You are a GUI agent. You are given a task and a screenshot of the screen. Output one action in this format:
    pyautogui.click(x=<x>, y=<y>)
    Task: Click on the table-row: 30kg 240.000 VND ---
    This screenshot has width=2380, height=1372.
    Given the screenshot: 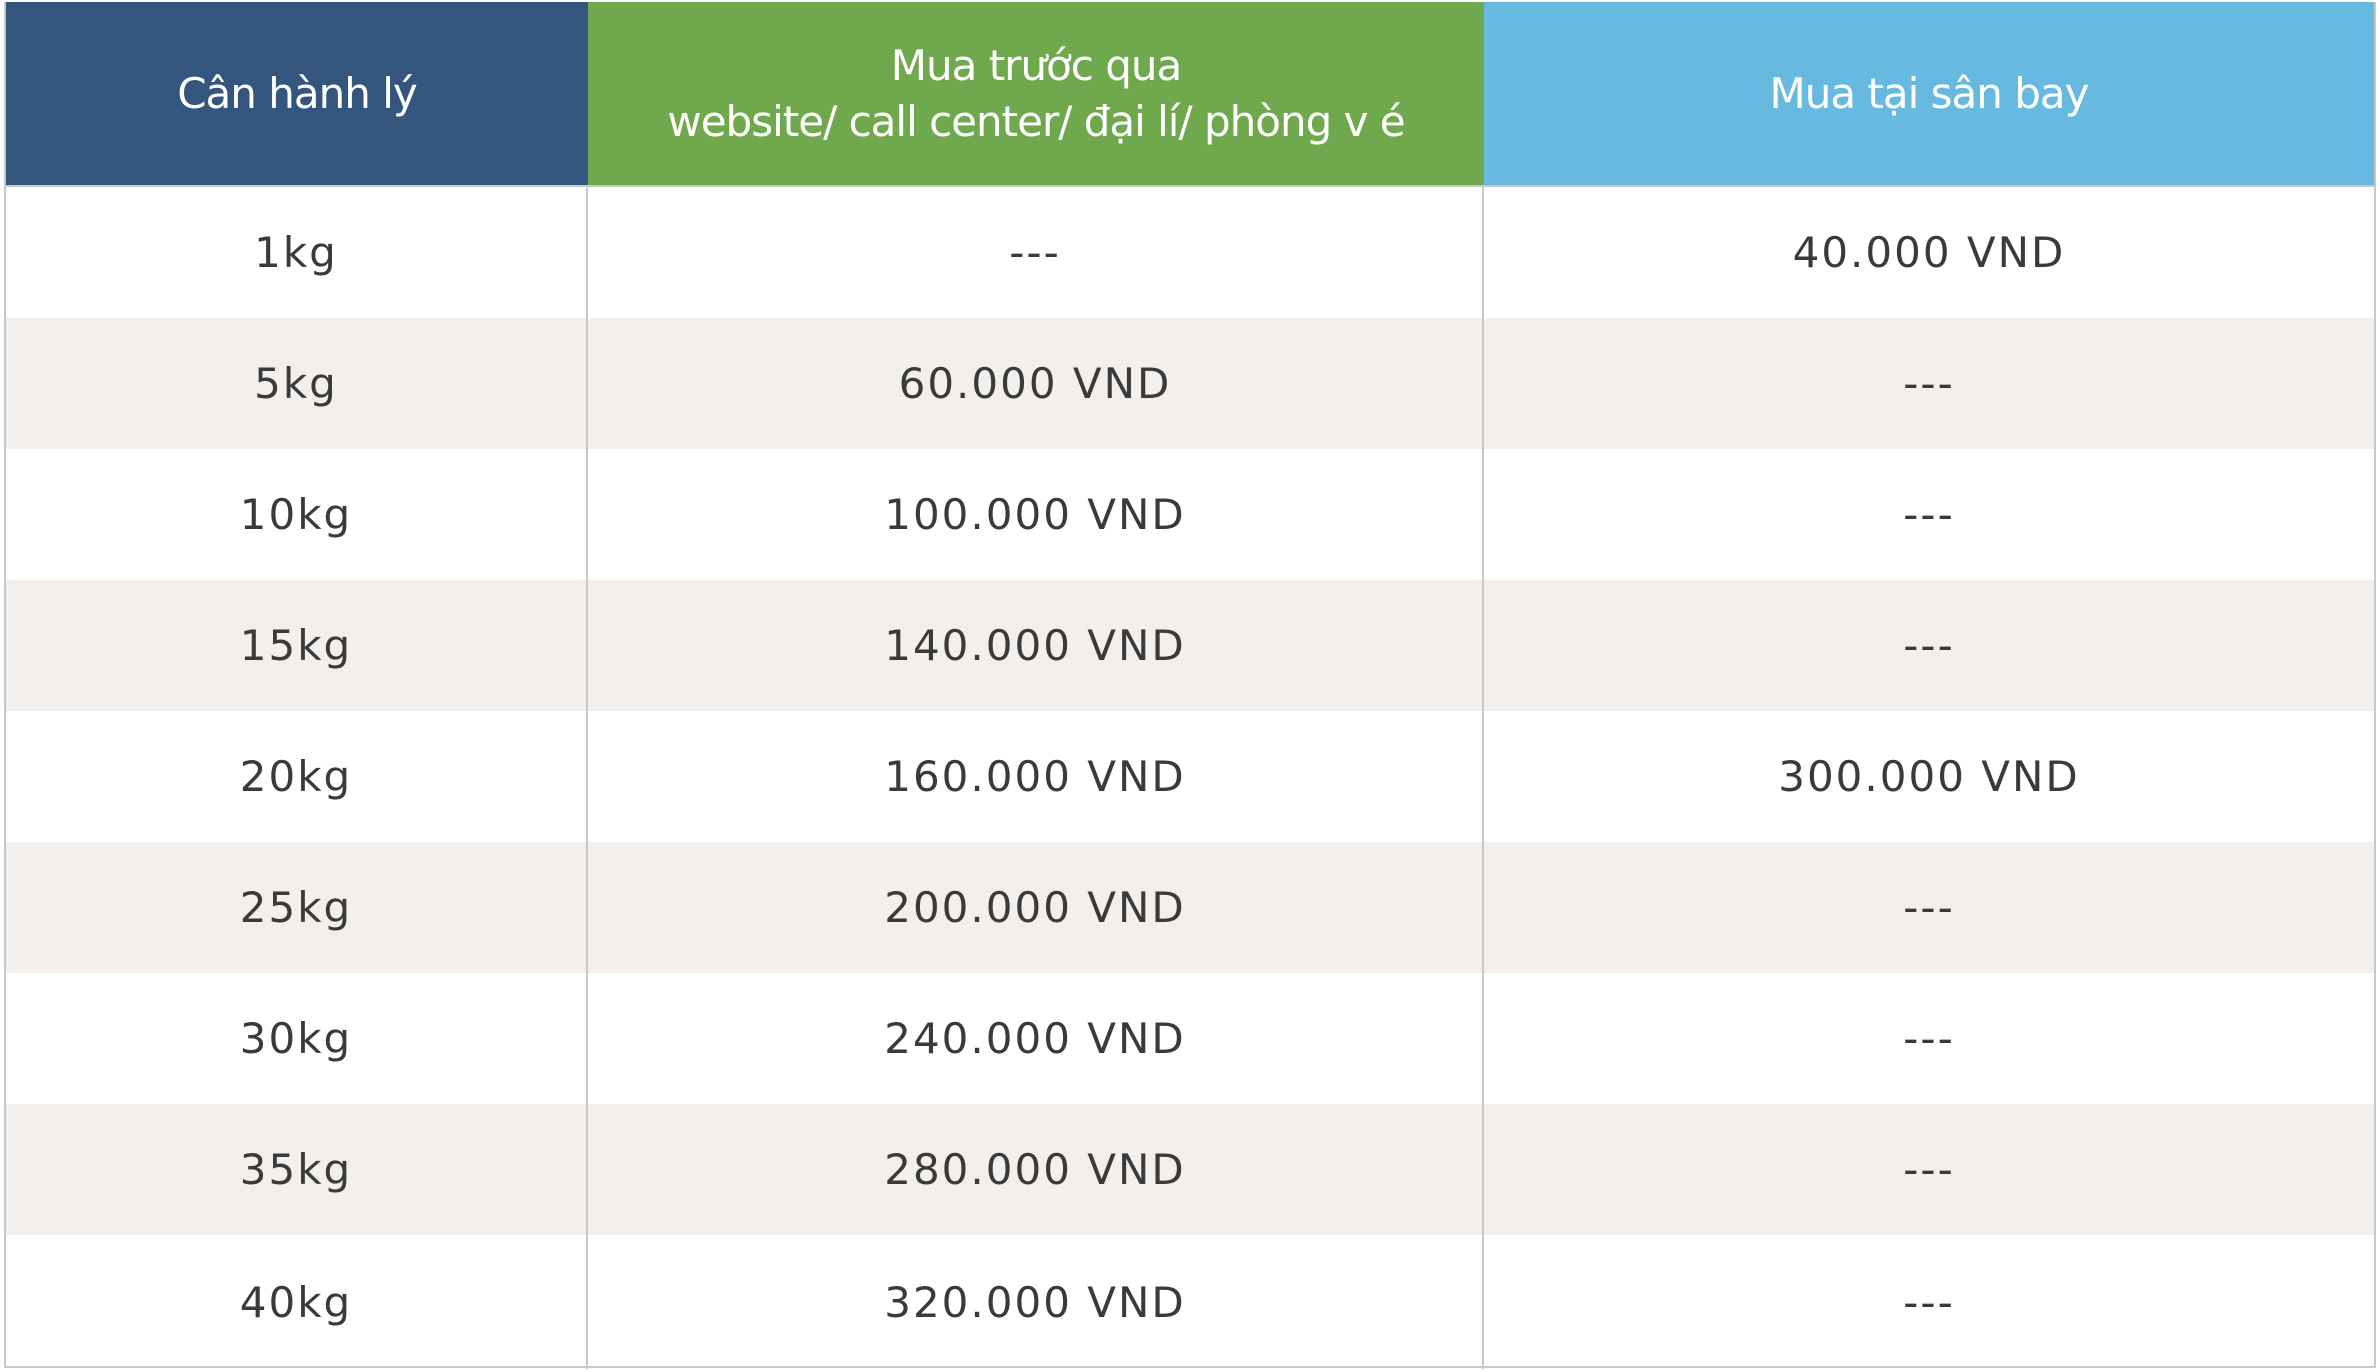 What is the action you would take?
    pyautogui.click(x=1190, y=1038)
    